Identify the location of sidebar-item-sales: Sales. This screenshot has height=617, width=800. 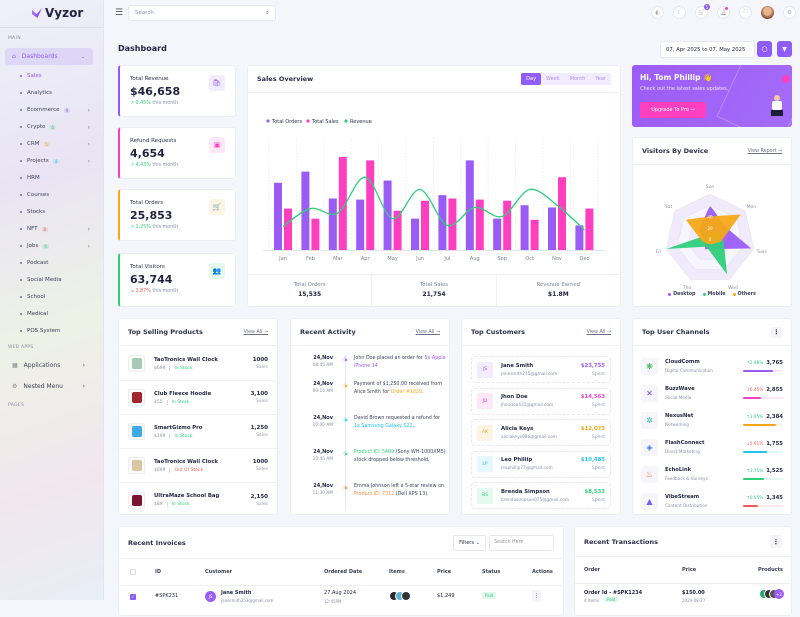
(55, 76).